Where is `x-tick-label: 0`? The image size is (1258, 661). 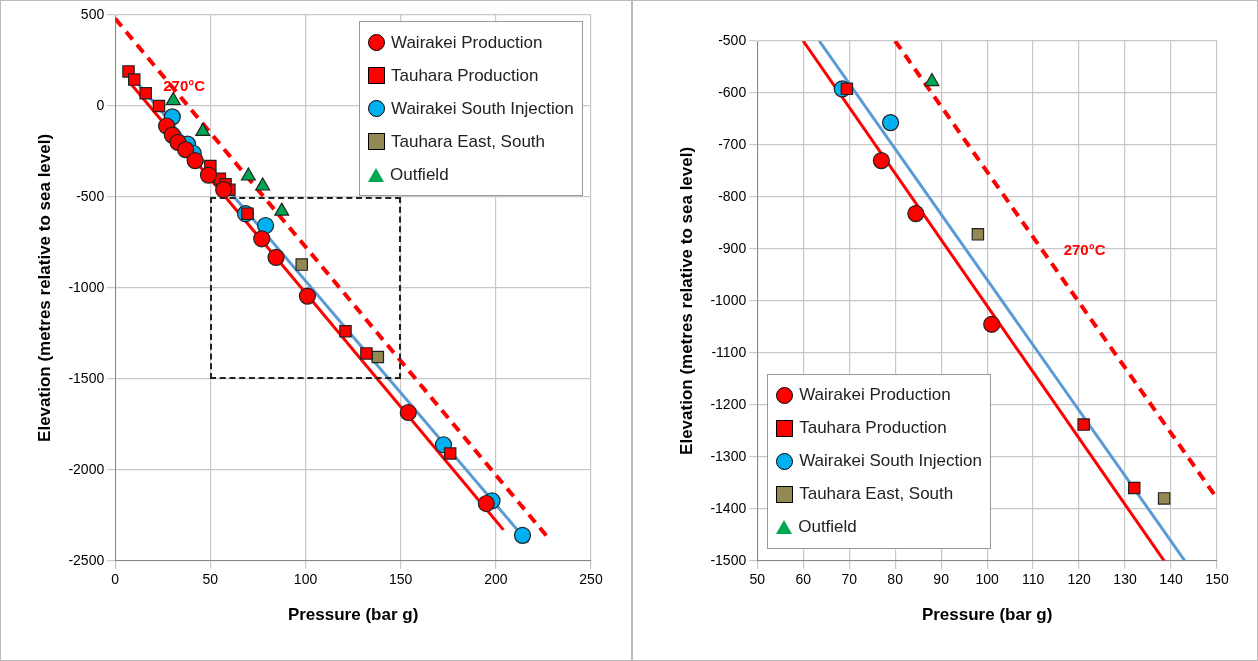
x-tick-label: 0 is located at coordinates (115, 579).